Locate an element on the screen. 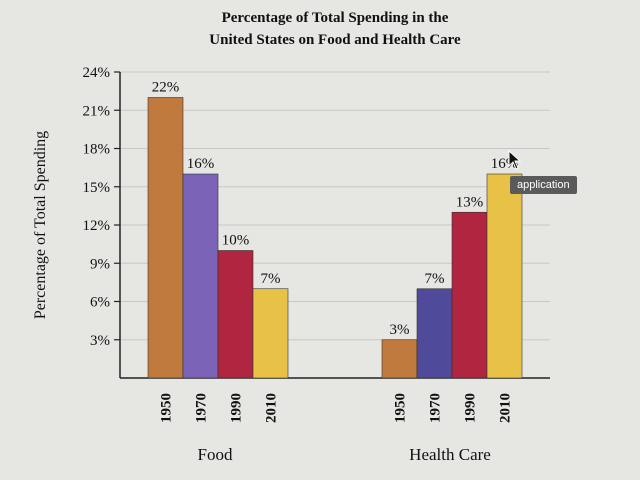 This screenshot has height=480, width=640. y-axis-label: Percentage of Total Spending is located at coordinates (40, 225).